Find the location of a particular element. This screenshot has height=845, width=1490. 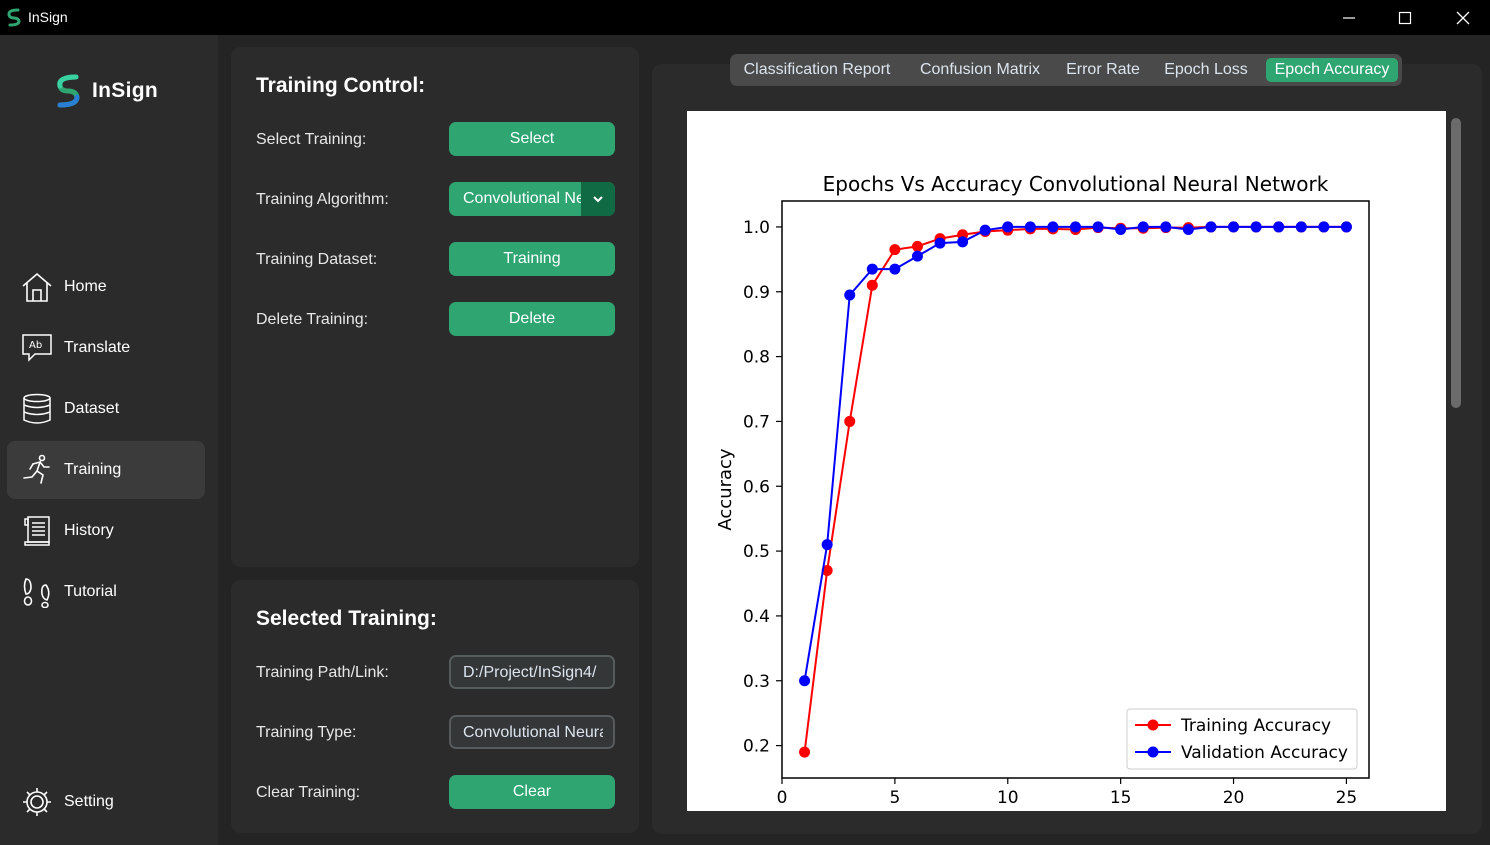

select-training-button: Select is located at coordinates (532, 139).